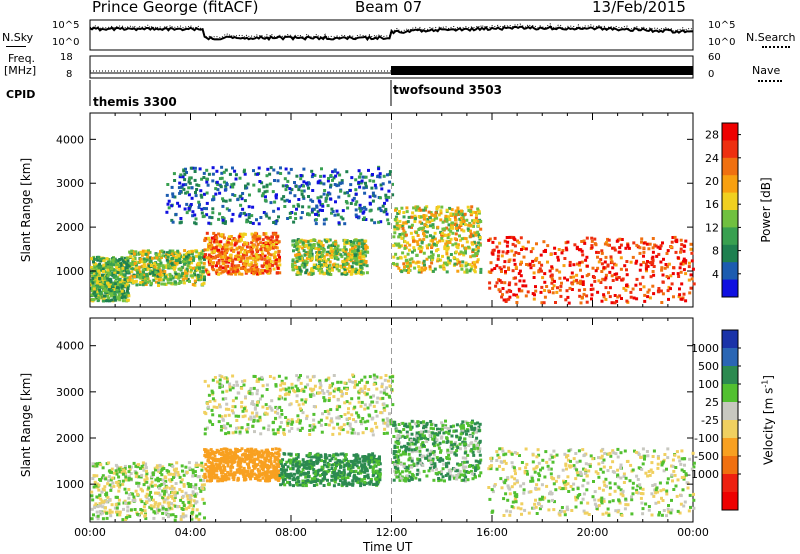 This screenshot has width=800, height=554. I want to click on nsky-tick-top: 10^5, so click(66, 25).